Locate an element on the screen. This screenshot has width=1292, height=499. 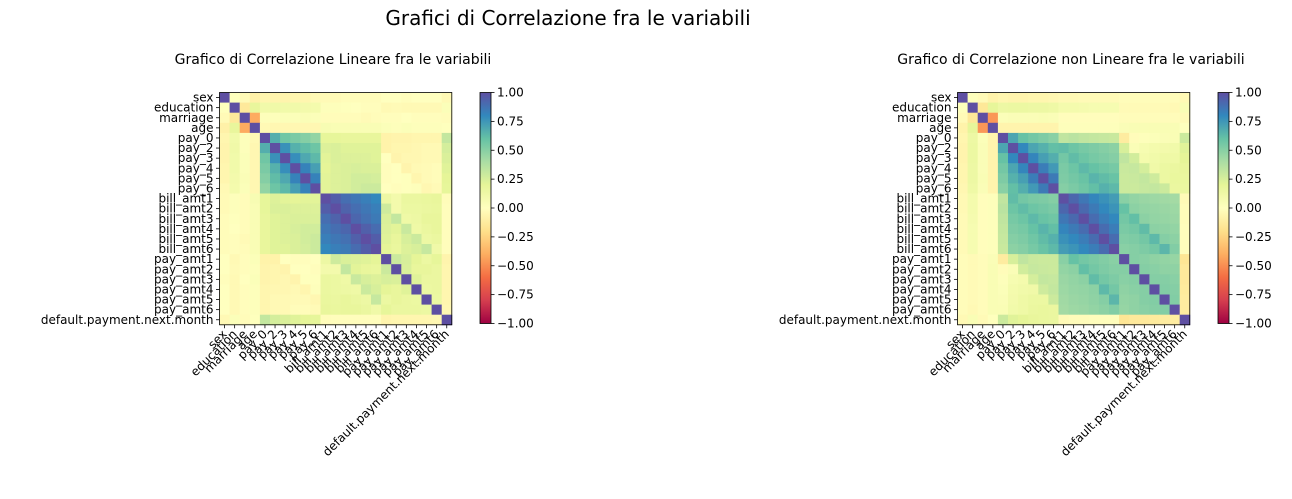
heatmap-cell-pay-amt4-bill-amt3 is located at coordinates (1084, 289).